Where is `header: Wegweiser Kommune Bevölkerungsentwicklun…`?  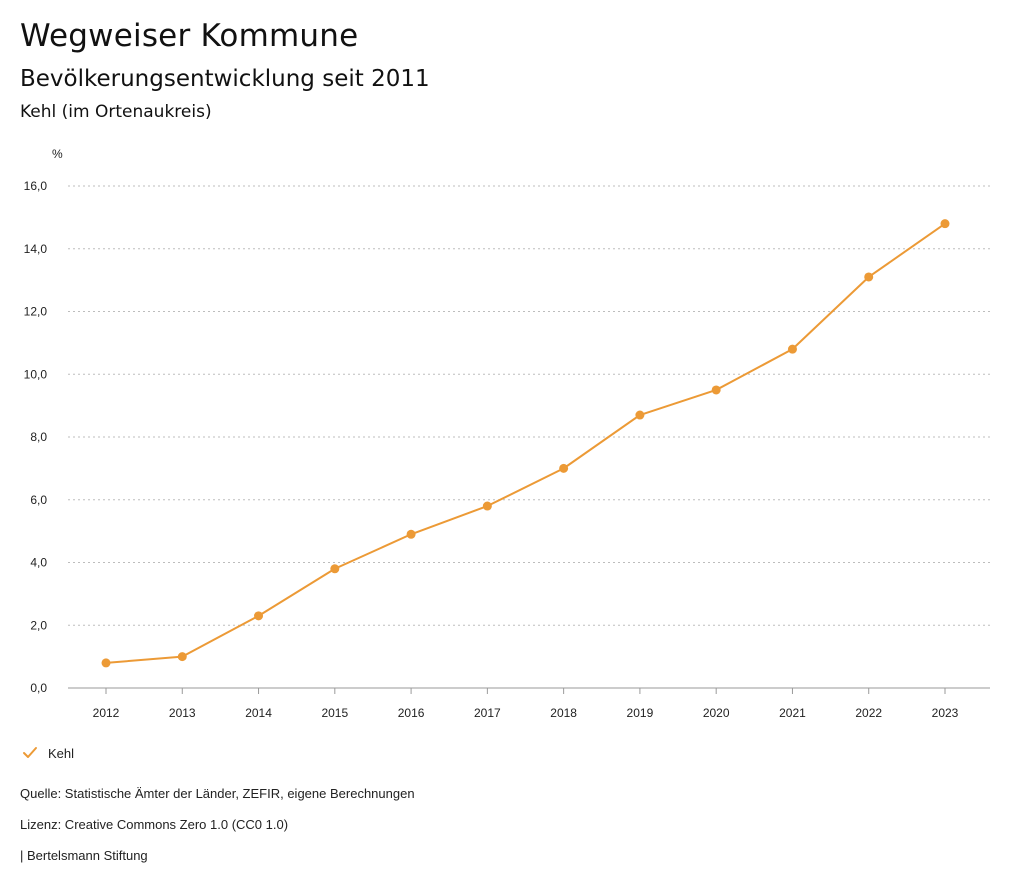
header: Wegweiser Kommune Bevölkerungsentwicklun… is located at coordinates (225, 70).